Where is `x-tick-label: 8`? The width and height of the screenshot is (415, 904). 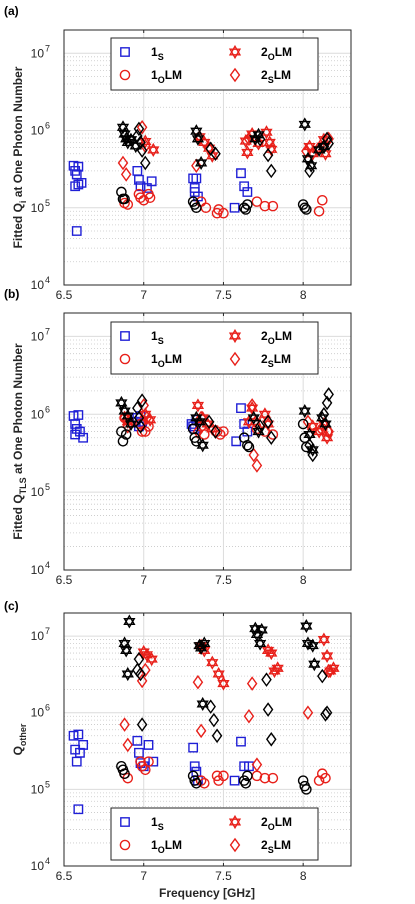 x-tick-label: 8 is located at coordinates (303, 580).